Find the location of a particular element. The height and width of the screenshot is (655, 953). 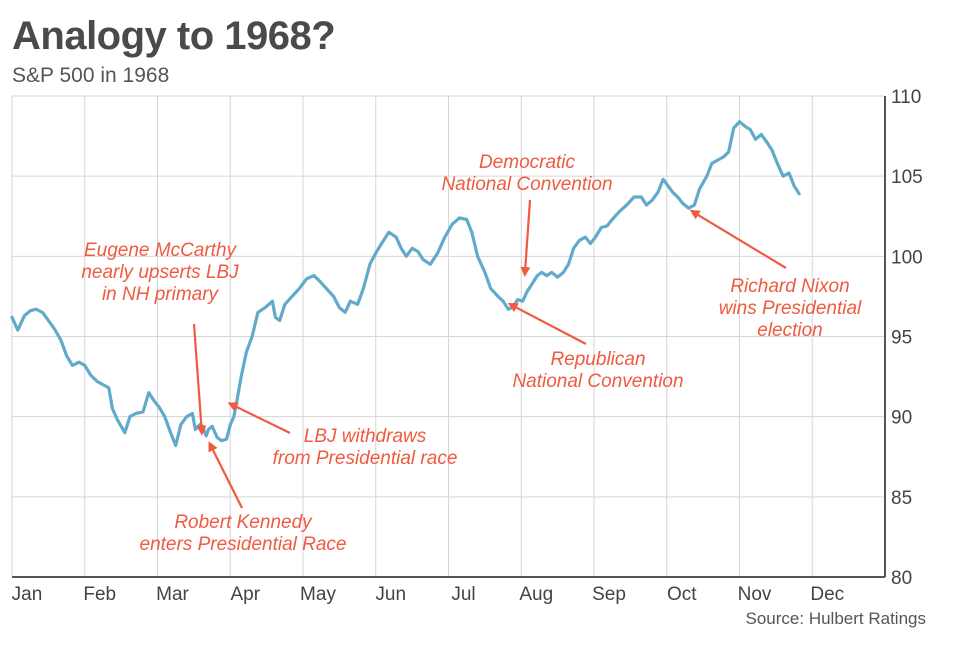

y-tick-label: 80 is located at coordinates (901, 578).